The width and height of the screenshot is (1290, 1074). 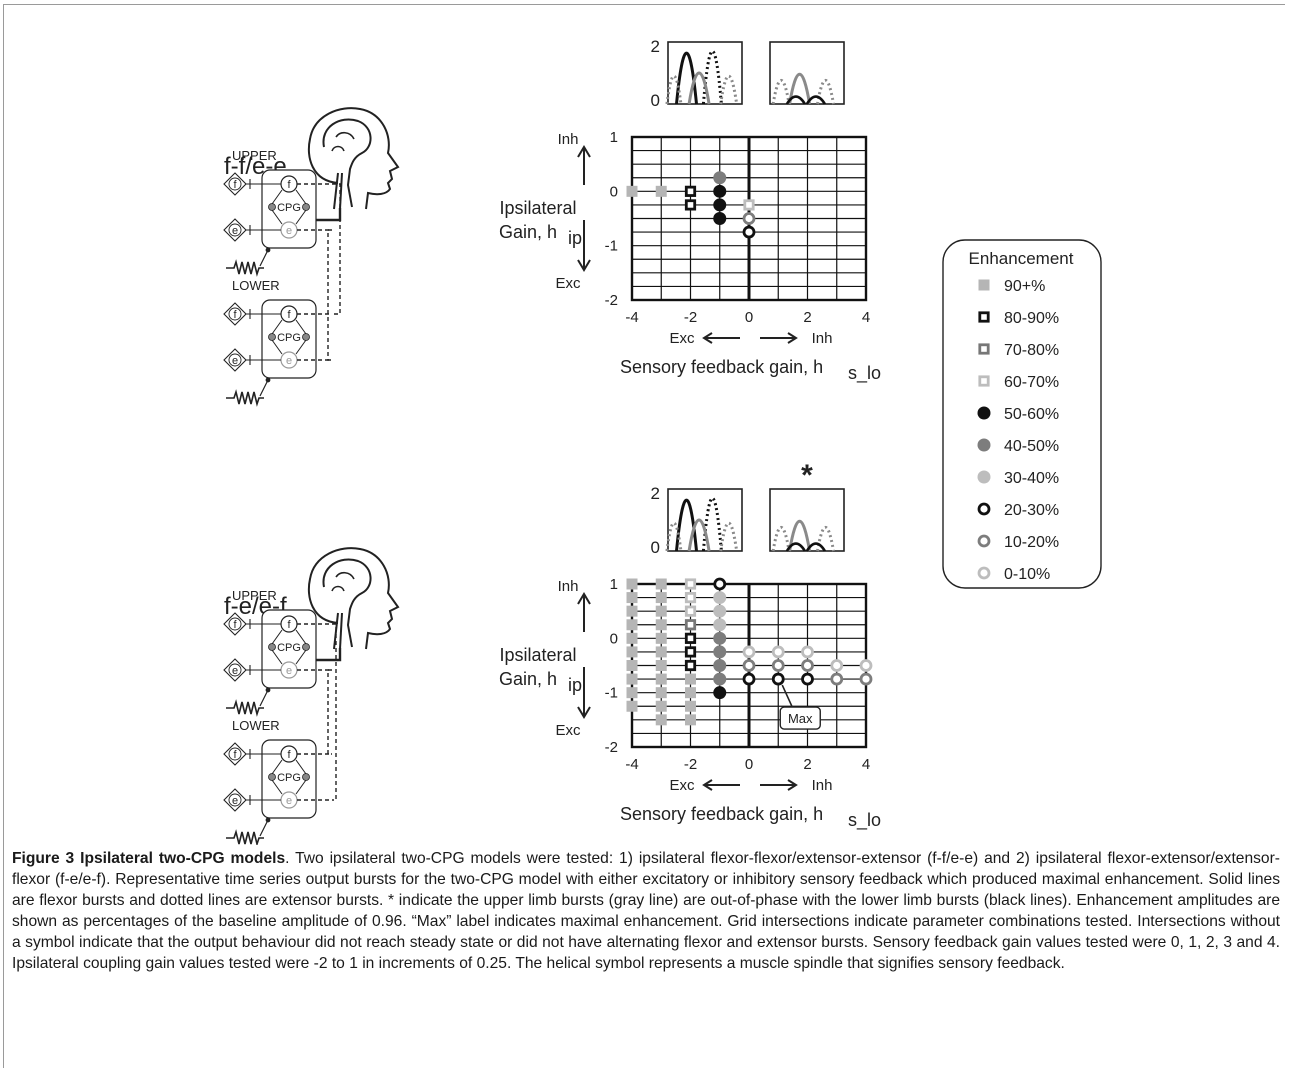 What do you see at coordinates (690, 317) in the screenshot?
I see `x-tick-label: -2` at bounding box center [690, 317].